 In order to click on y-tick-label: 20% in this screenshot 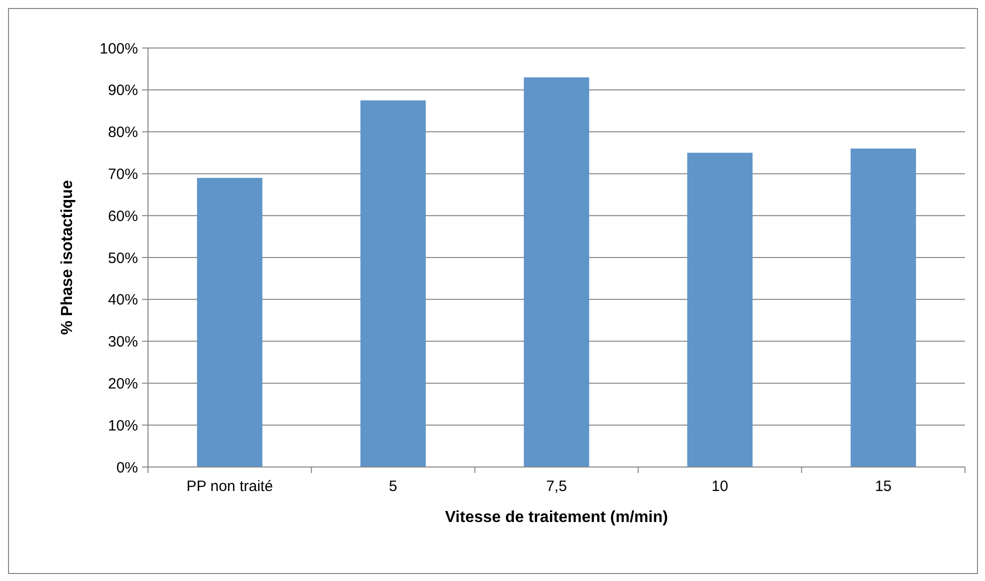, I will do `click(123, 383)`.